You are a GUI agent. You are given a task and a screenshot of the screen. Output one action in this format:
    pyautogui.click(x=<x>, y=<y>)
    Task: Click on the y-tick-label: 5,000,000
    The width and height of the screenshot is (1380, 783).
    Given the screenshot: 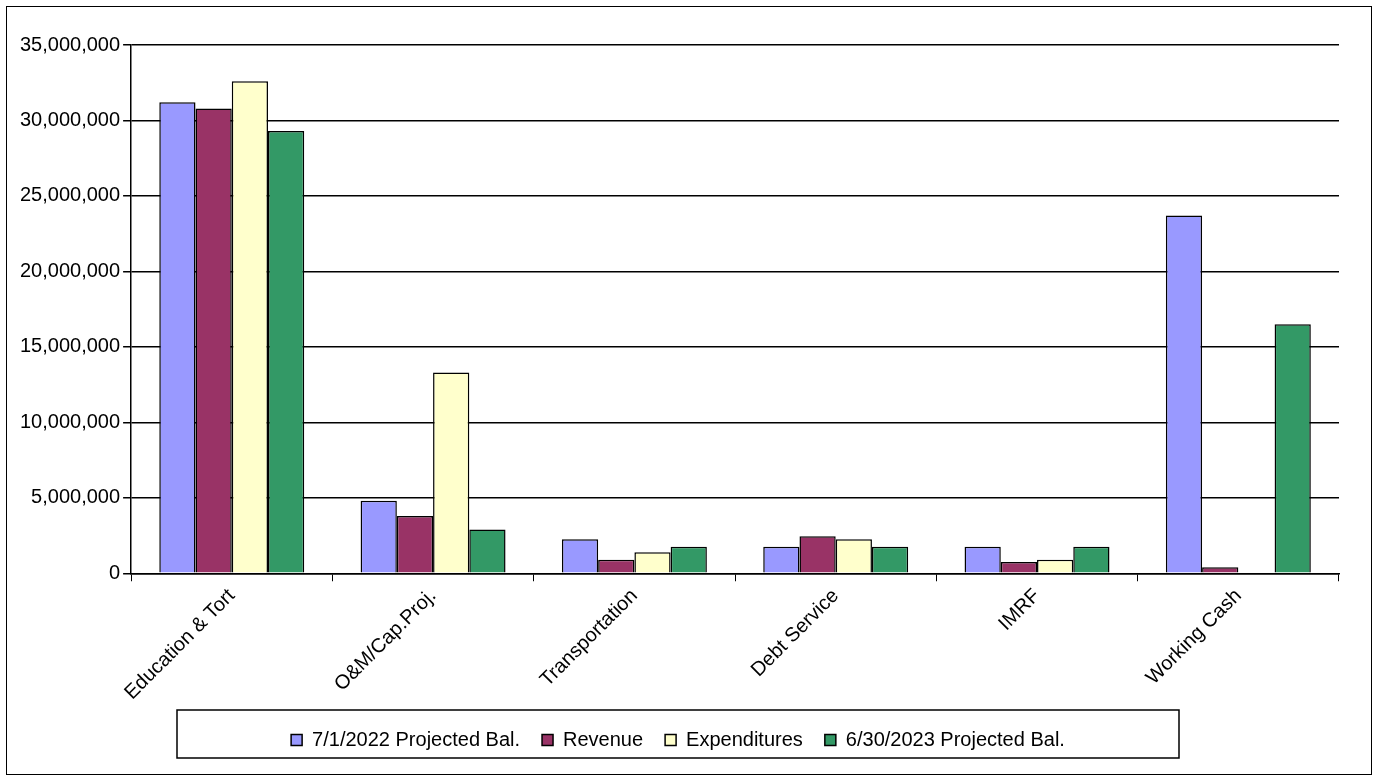 What is the action you would take?
    pyautogui.click(x=76, y=496)
    